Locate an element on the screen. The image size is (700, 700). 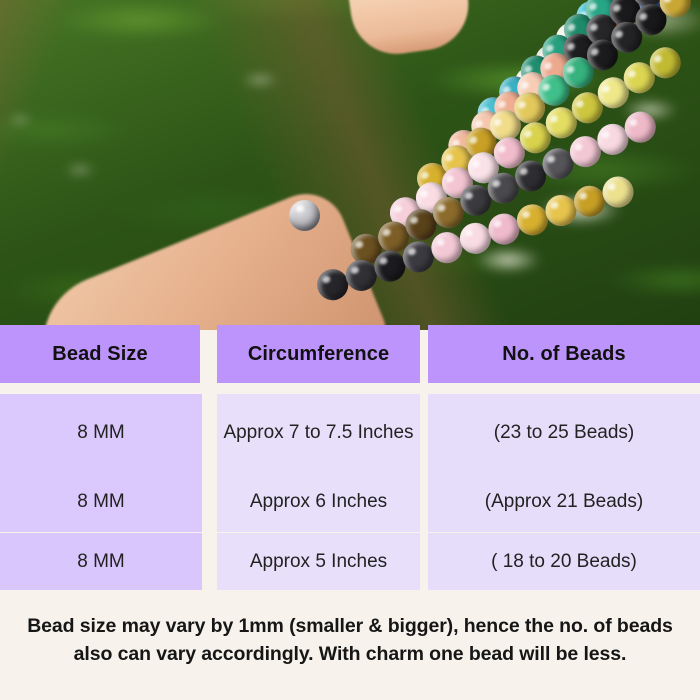
cell-no-of-beads: (Approx 21 Beads) is located at coordinates (564, 502).